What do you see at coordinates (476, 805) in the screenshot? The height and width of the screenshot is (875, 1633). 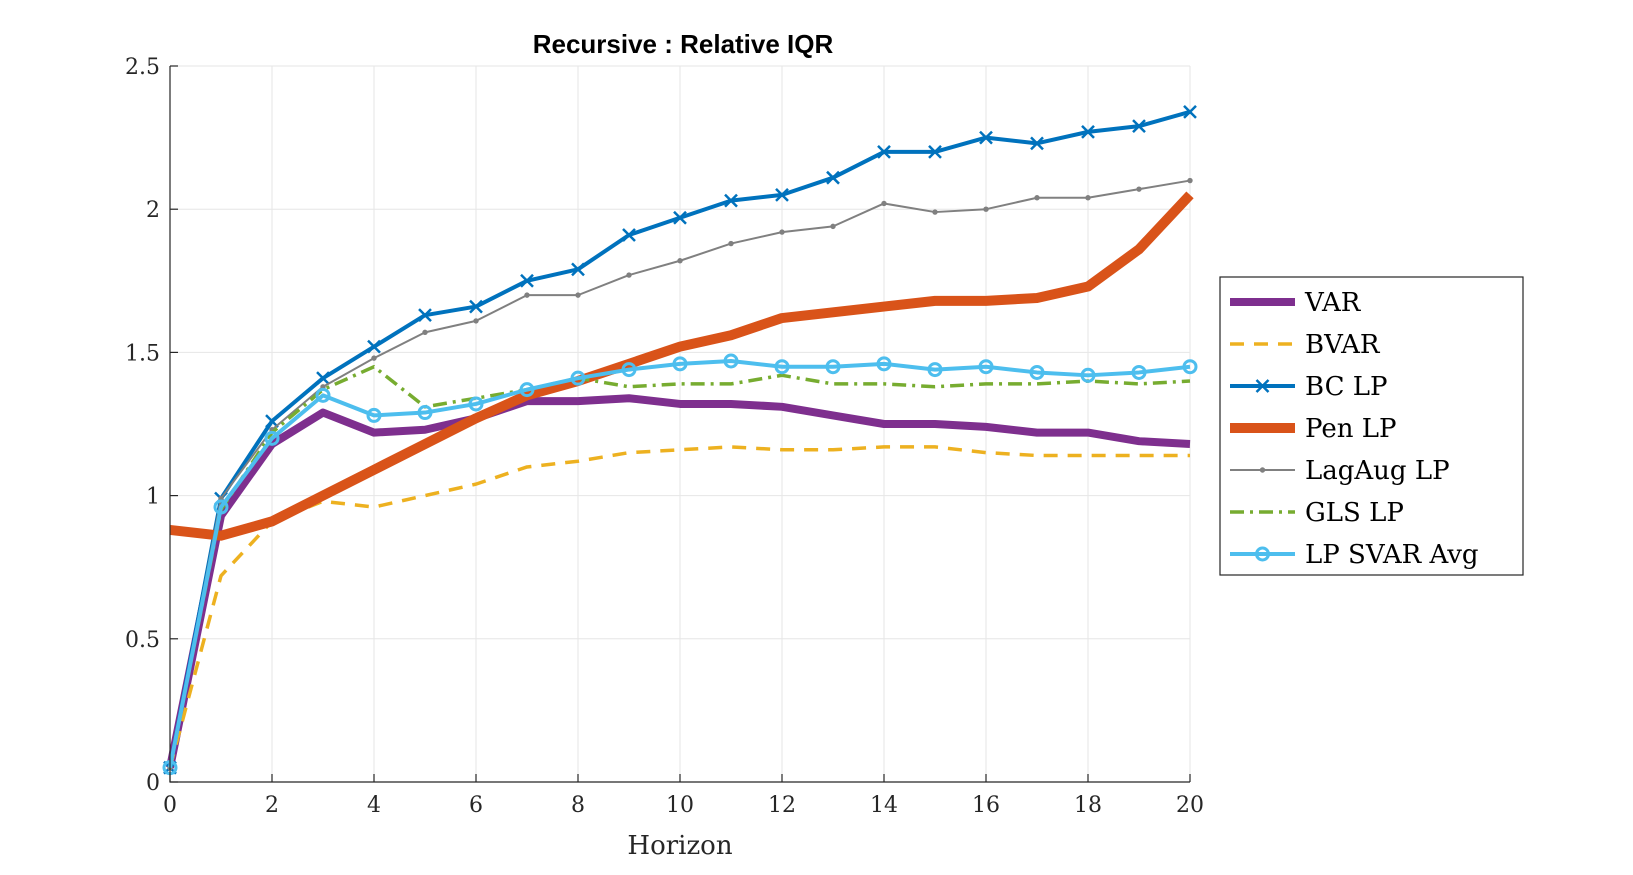 I see `x-tick-label: 6` at bounding box center [476, 805].